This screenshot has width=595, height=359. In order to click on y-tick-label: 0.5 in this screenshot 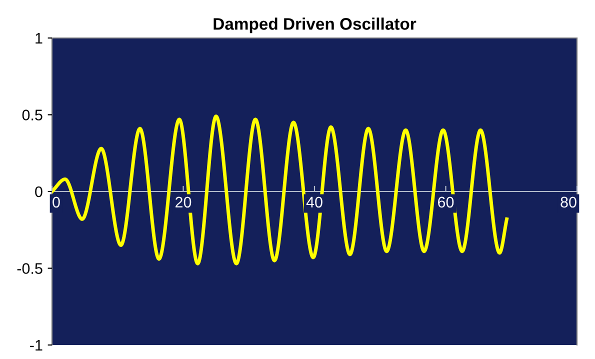, I will do `click(32, 115)`.